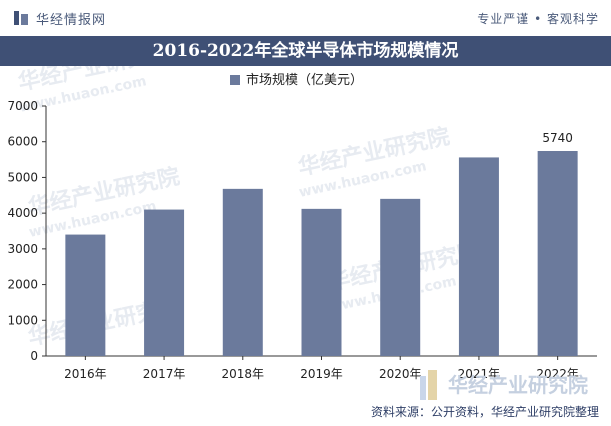 This screenshot has width=611, height=426. I want to click on chart-title: 2016-2022年全球半导体市场规模情况, so click(305, 51).